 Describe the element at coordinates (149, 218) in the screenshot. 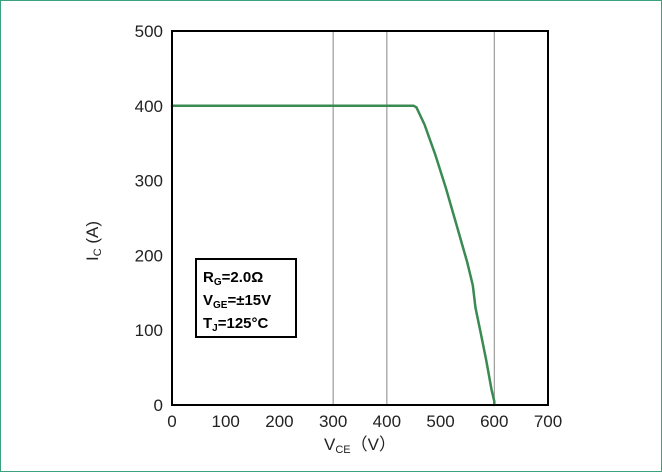

I see `y-axis-ticks: 0 100 200 300 400 500` at that location.